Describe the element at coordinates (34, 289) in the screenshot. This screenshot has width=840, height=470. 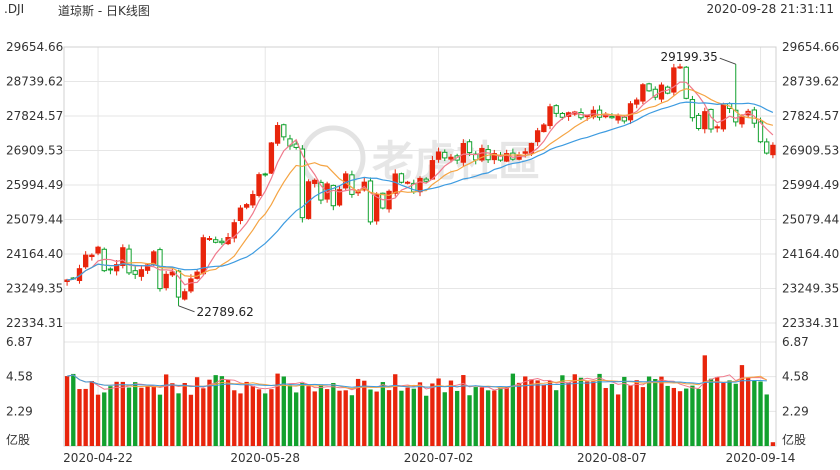
I see `price-tick-left: 23249.35` at that location.